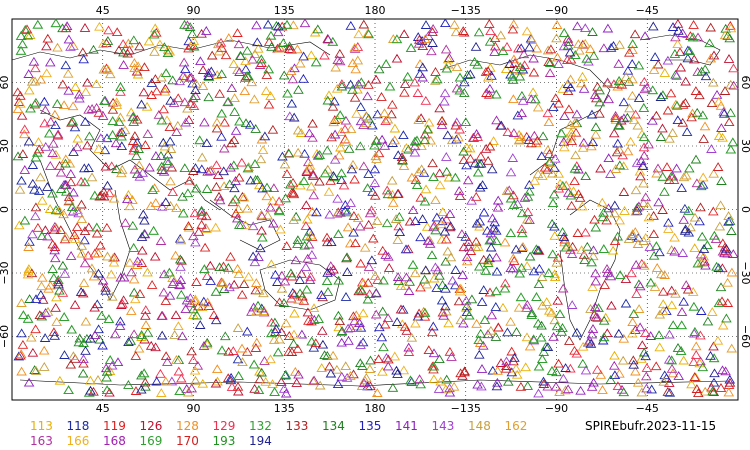  I want to click on lon-tick-bottom: −90, so click(556, 408).